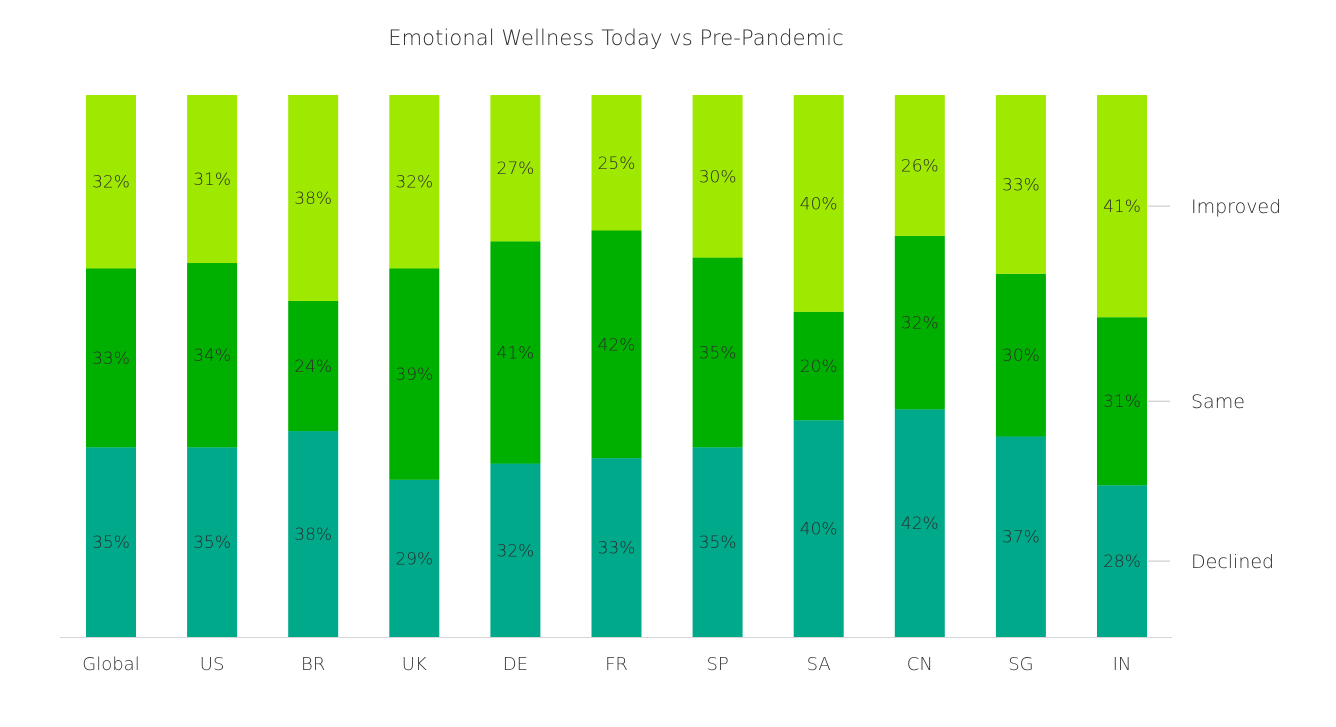 The height and width of the screenshot is (727, 1336). What do you see at coordinates (1214, 384) in the screenshot?
I see `legend: Declined Same Improved` at bounding box center [1214, 384].